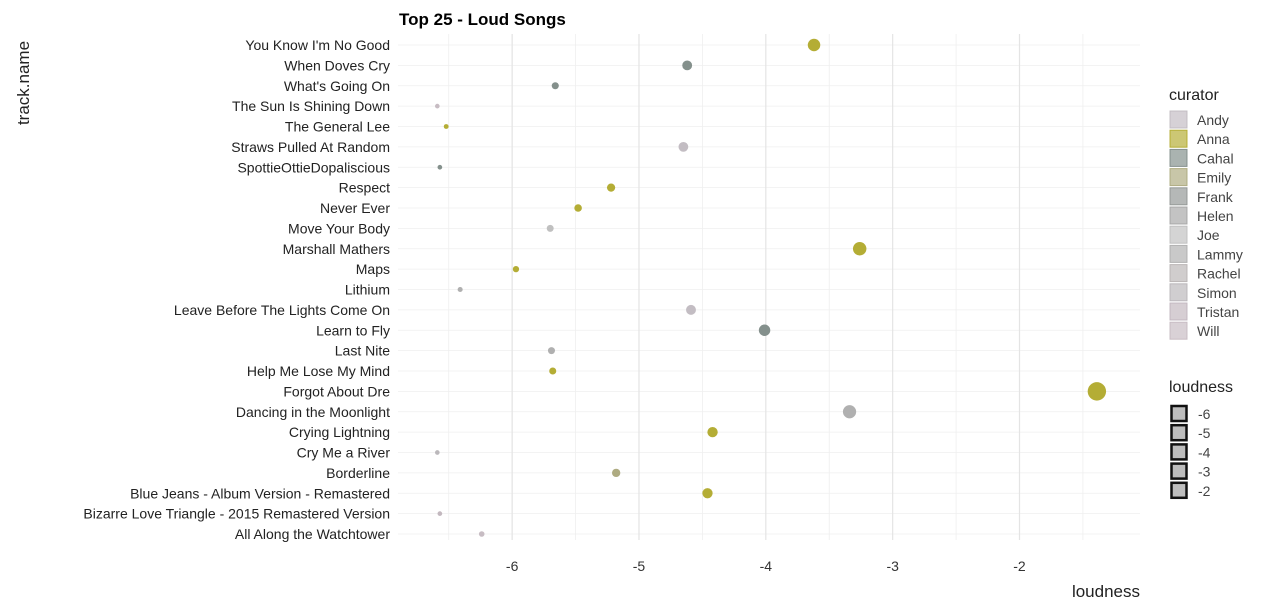 The height and width of the screenshot is (612, 1278). What do you see at coordinates (1178, 119) in the screenshot?
I see `curator-legend-key-andy` at bounding box center [1178, 119].